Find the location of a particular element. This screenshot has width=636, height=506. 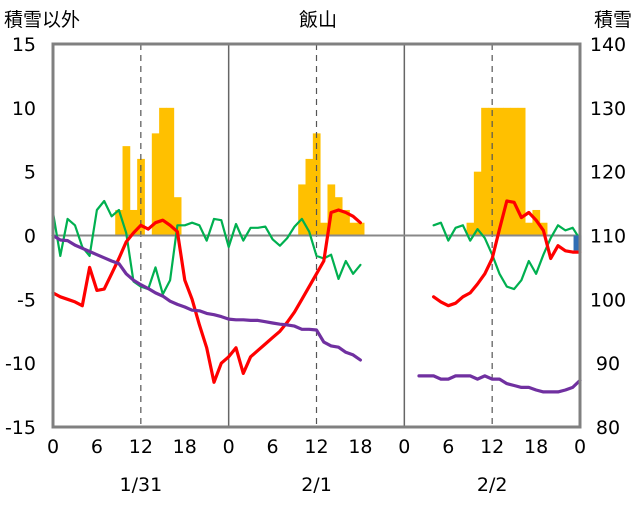

left-tick-label: 5 is located at coordinates (30, 173).